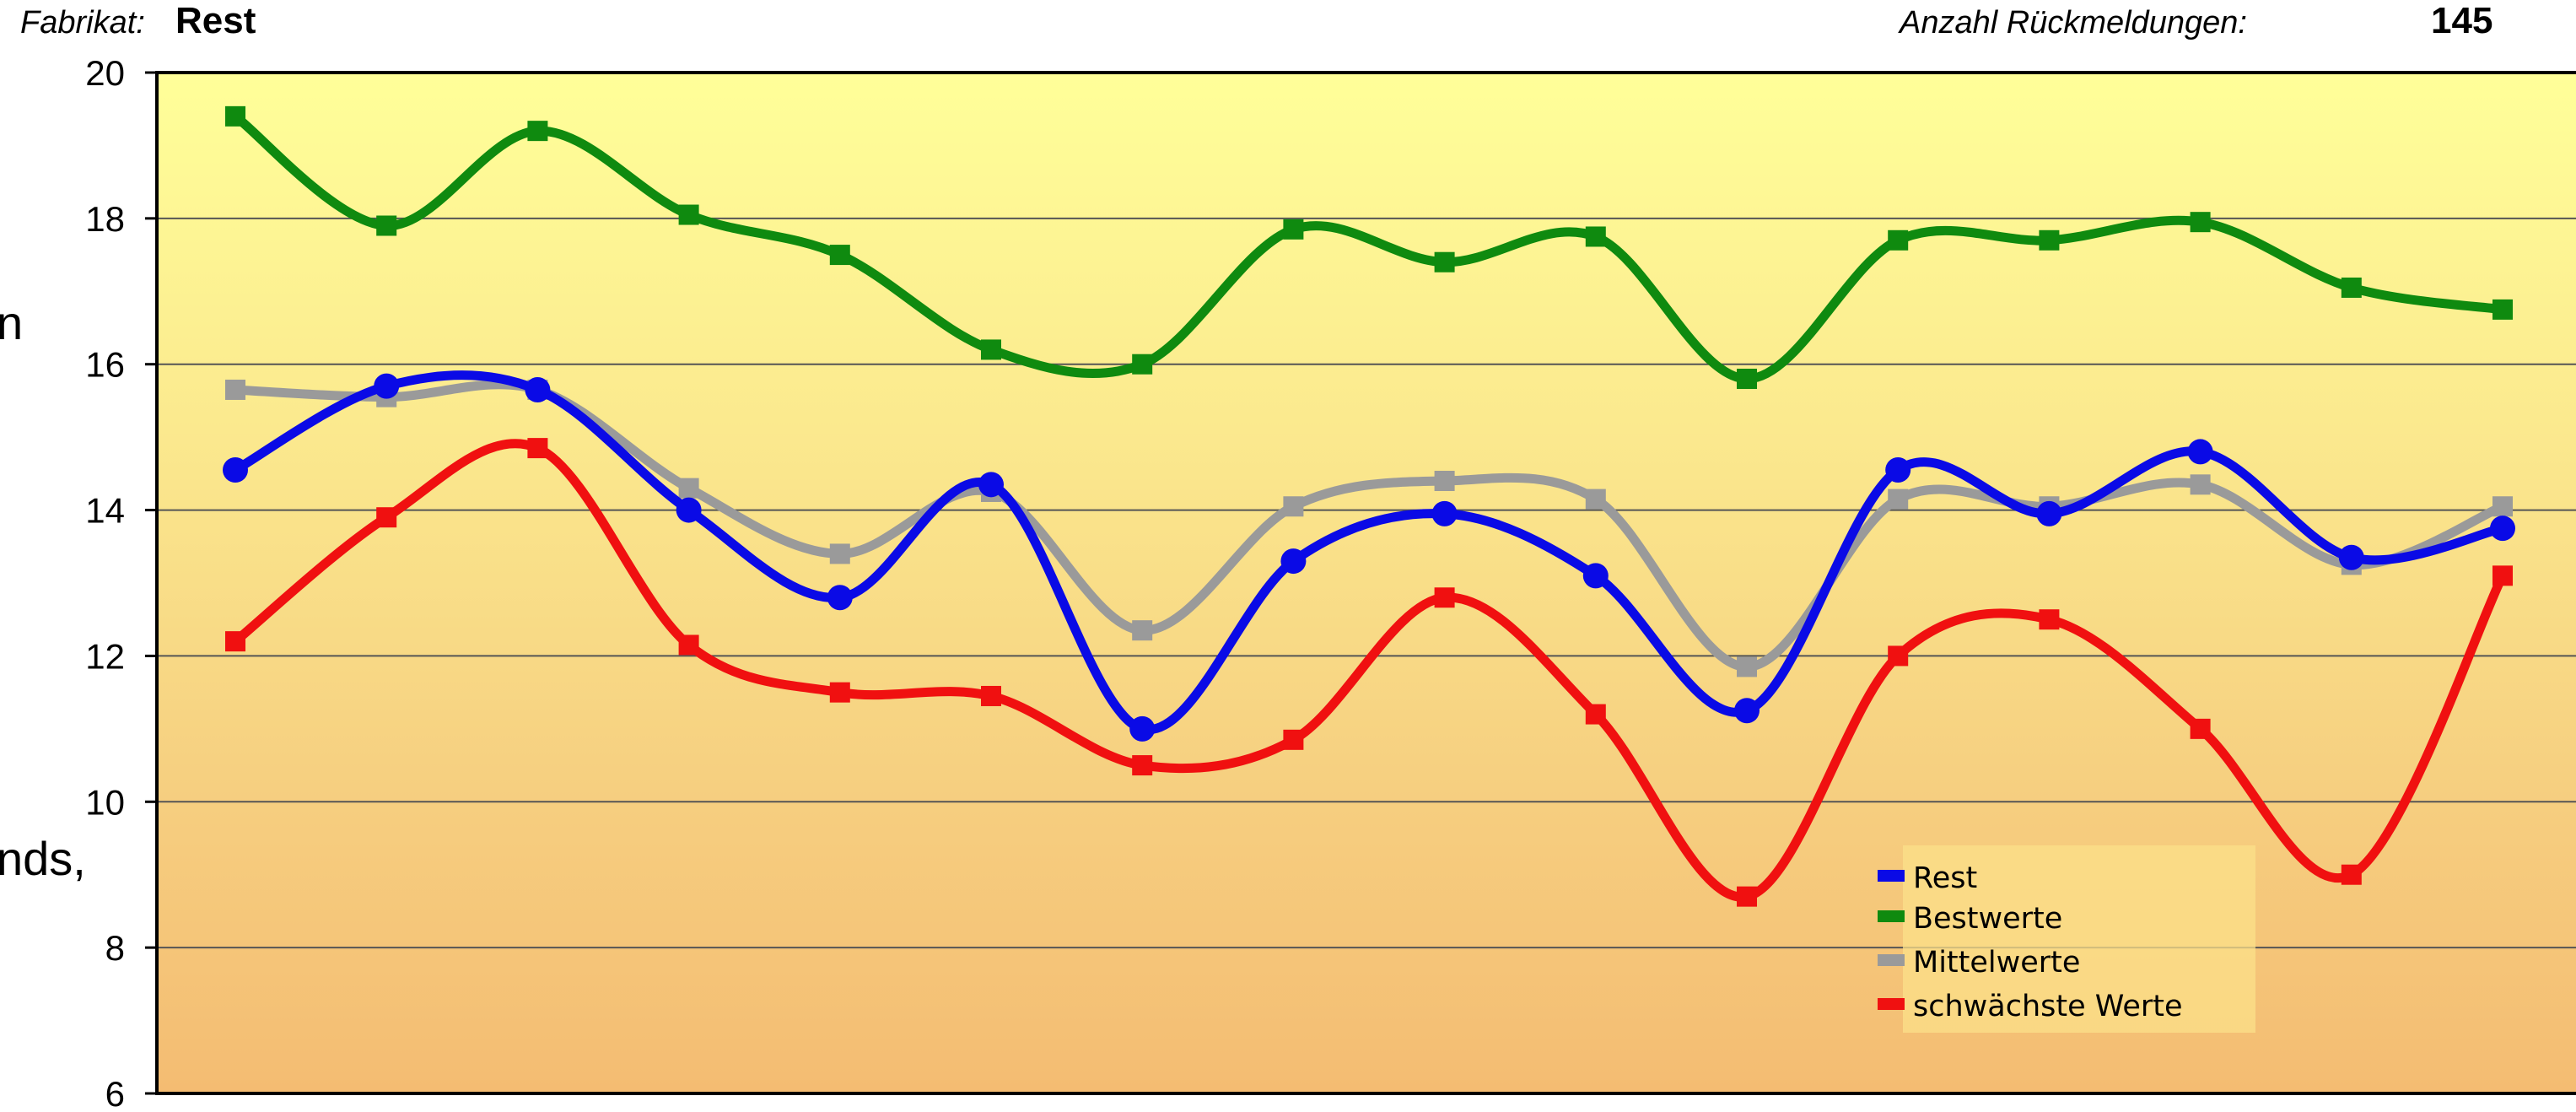  What do you see at coordinates (2048, 1006) in the screenshot?
I see `legend-label: schwächste Werte` at bounding box center [2048, 1006].